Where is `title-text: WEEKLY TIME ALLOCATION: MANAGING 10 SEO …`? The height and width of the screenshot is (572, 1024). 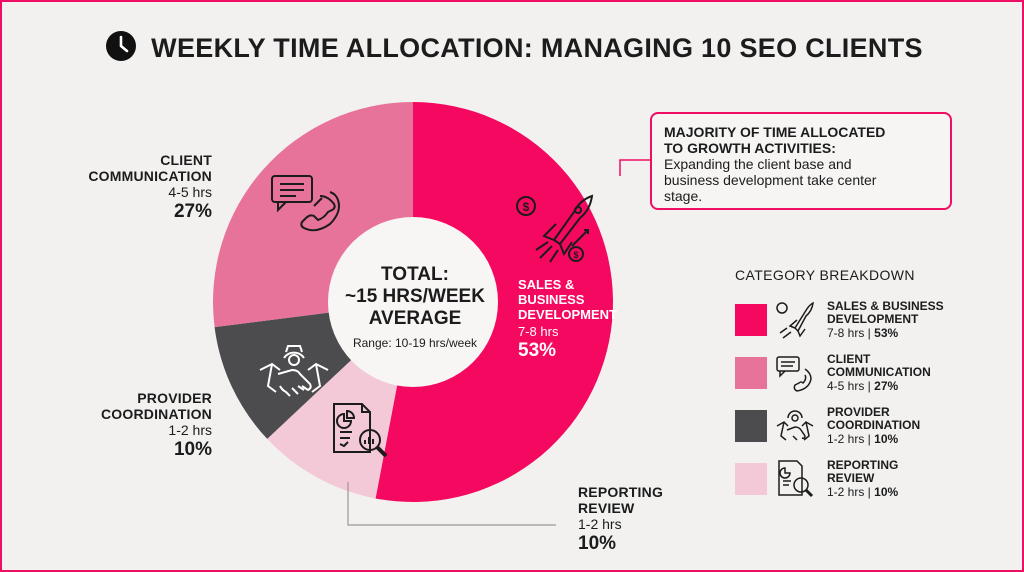 title-text: WEEKLY TIME ALLOCATION: MANAGING 10 SEO … is located at coordinates (537, 48).